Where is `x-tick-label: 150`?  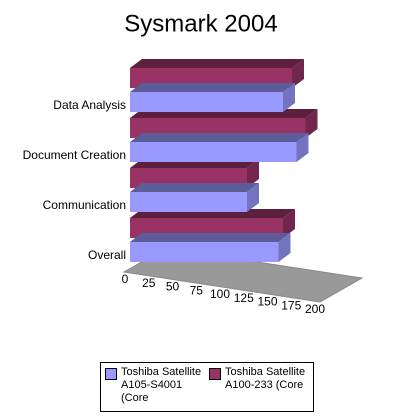
x-tick-label: 150 is located at coordinates (267, 302).